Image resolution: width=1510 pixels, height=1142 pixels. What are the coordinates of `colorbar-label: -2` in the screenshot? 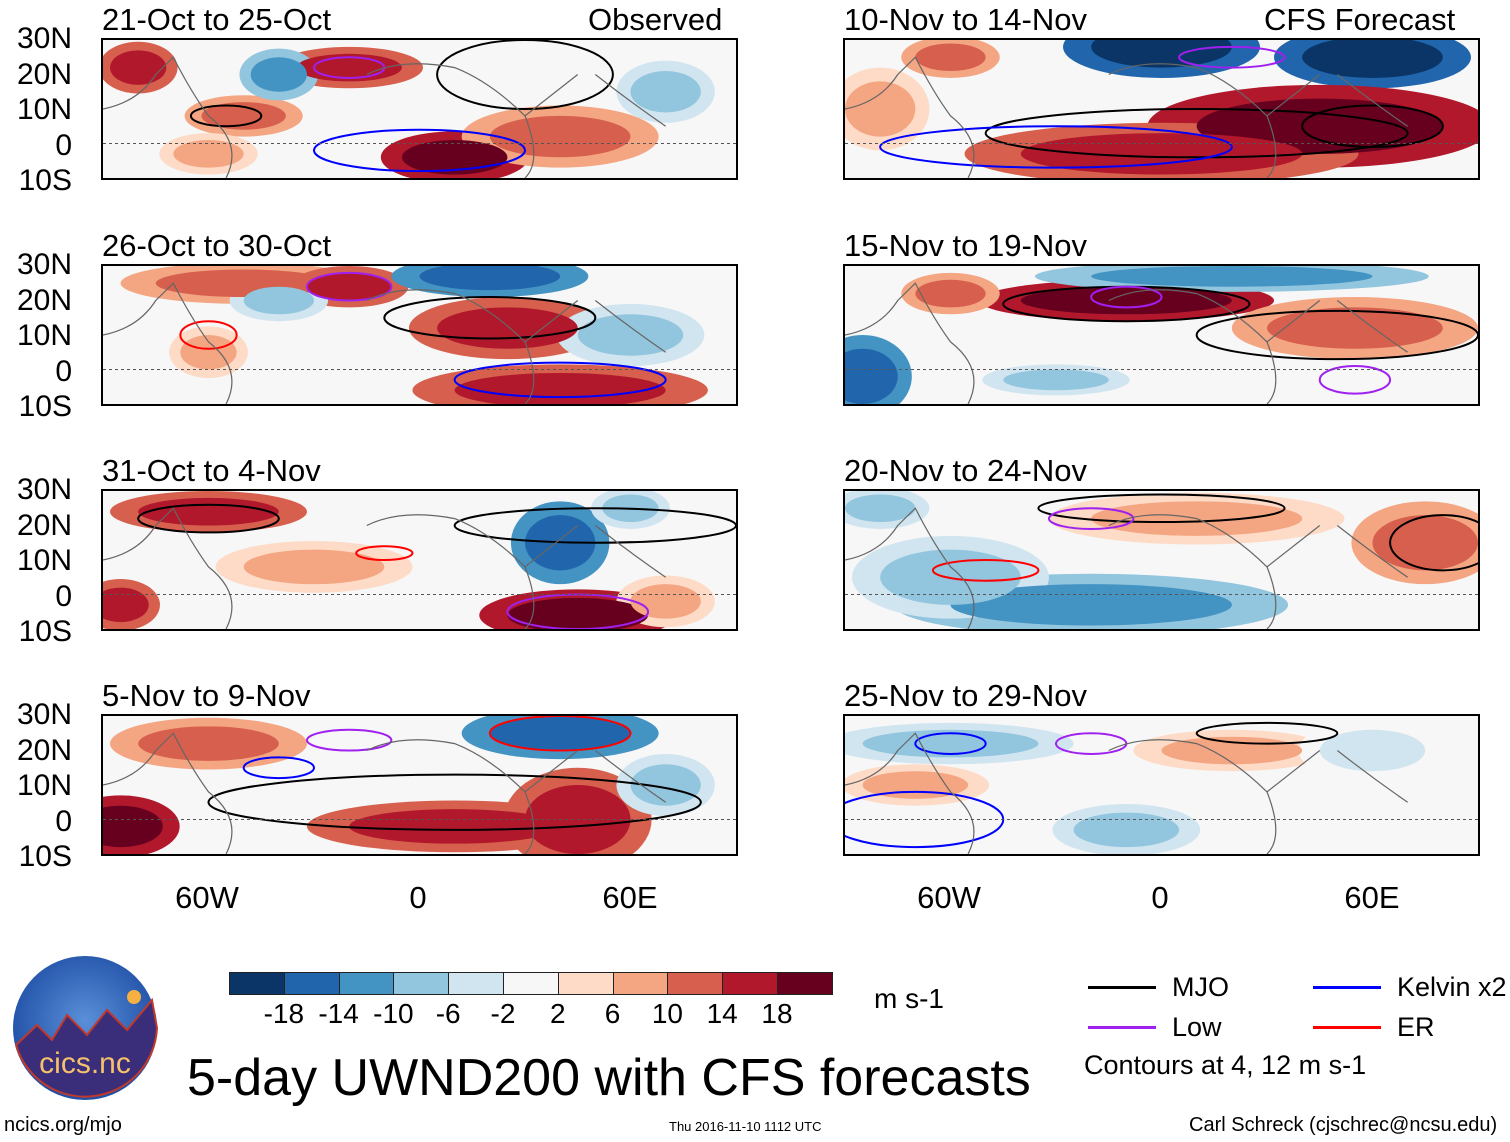 It's located at (503, 1013).